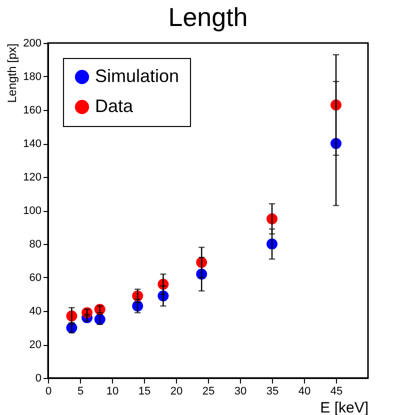  What do you see at coordinates (12, 73) in the screenshot?
I see `y-axis-title: Length [px]` at bounding box center [12, 73].